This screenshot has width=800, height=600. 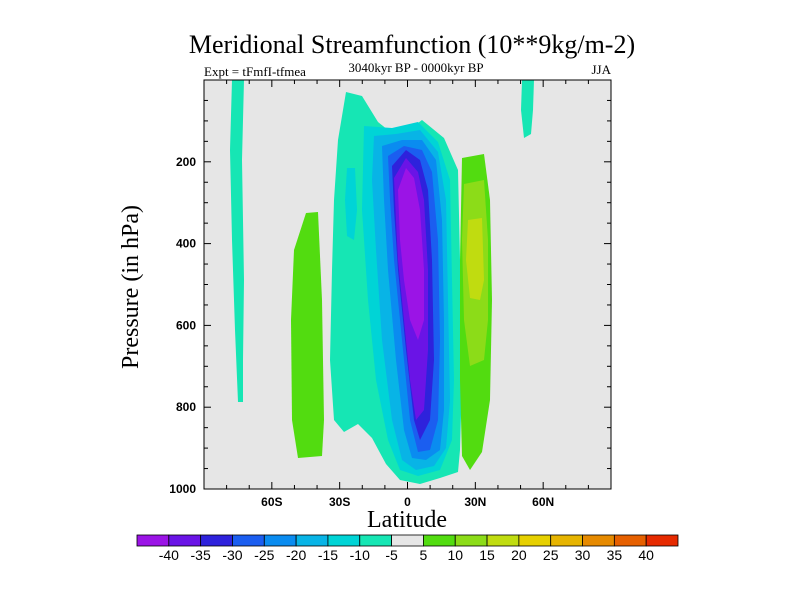 I want to click on experiment-annotation: Expt = tFmfI-tfmea, so click(x=255, y=71).